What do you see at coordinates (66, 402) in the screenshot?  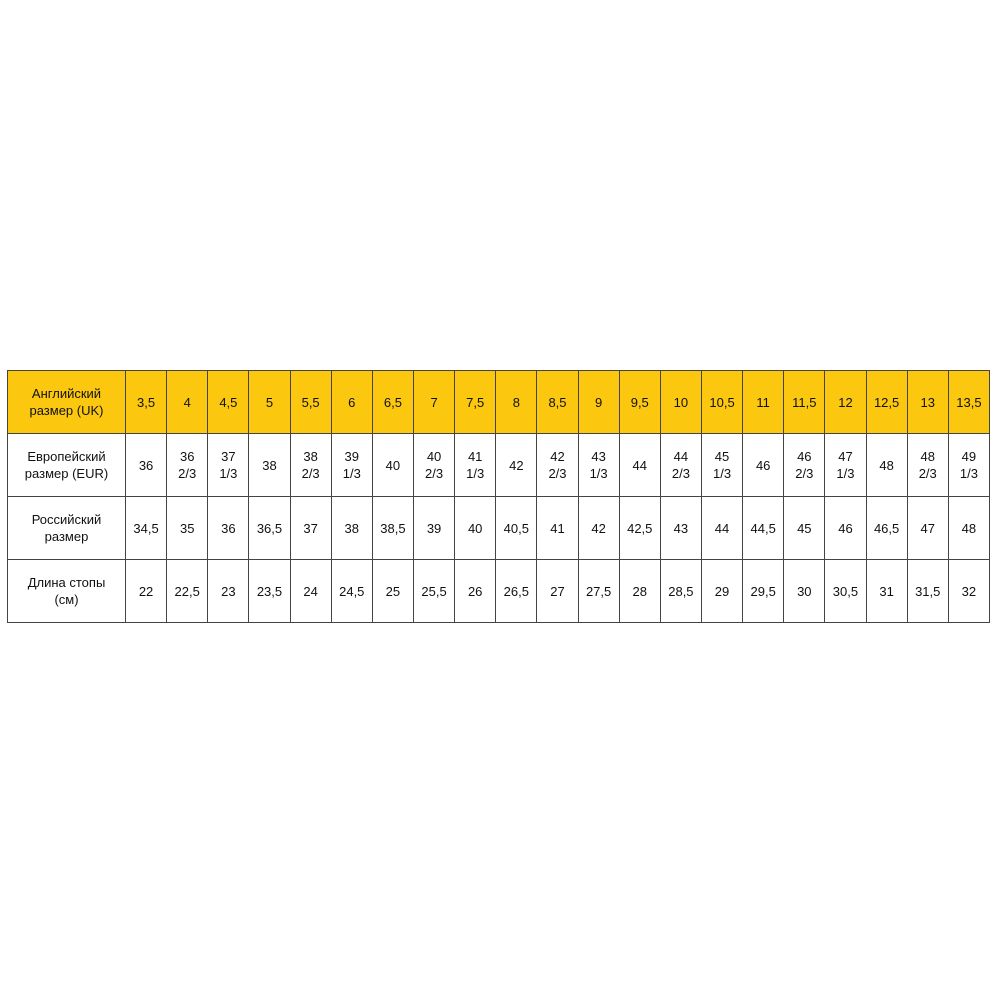 I see `row-label: Английский размер (UK)` at bounding box center [66, 402].